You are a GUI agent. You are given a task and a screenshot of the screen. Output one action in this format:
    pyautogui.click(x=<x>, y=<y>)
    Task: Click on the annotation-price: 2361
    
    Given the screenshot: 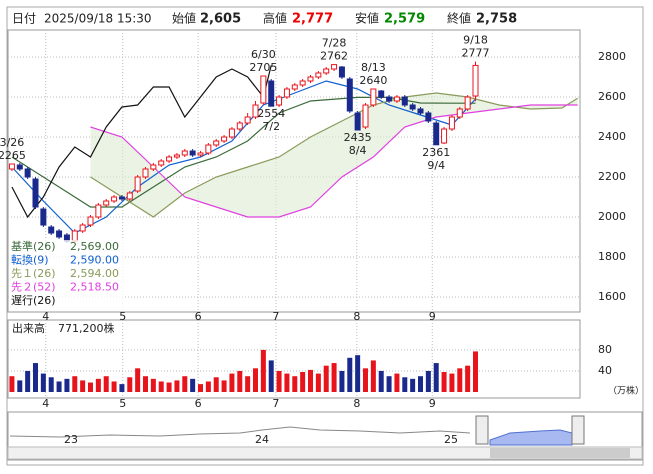 What is the action you would take?
    pyautogui.click(x=436, y=152)
    